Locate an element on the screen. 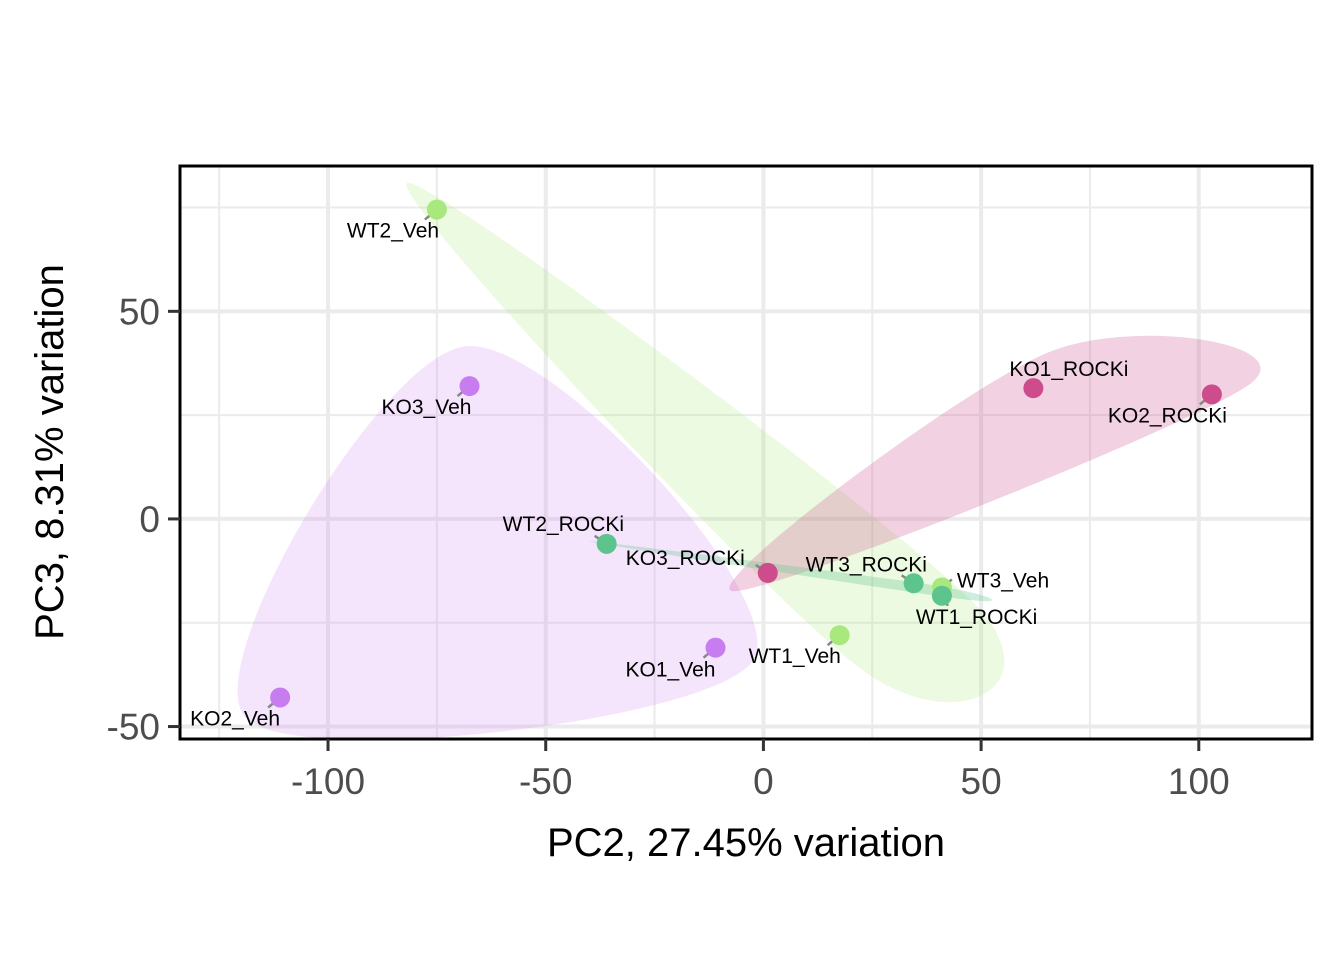  x-axis-title: PC2, 27.45% variation is located at coordinates (746, 843).